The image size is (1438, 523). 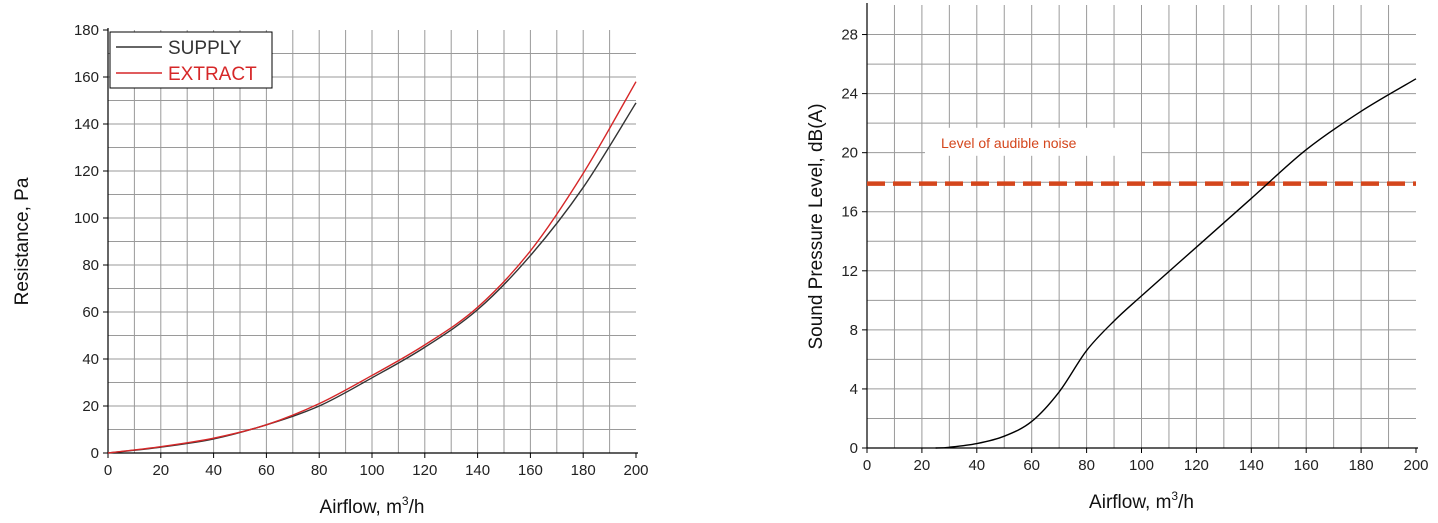 What do you see at coordinates (854, 330) in the screenshot?
I see `y-tick-label: 8` at bounding box center [854, 330].